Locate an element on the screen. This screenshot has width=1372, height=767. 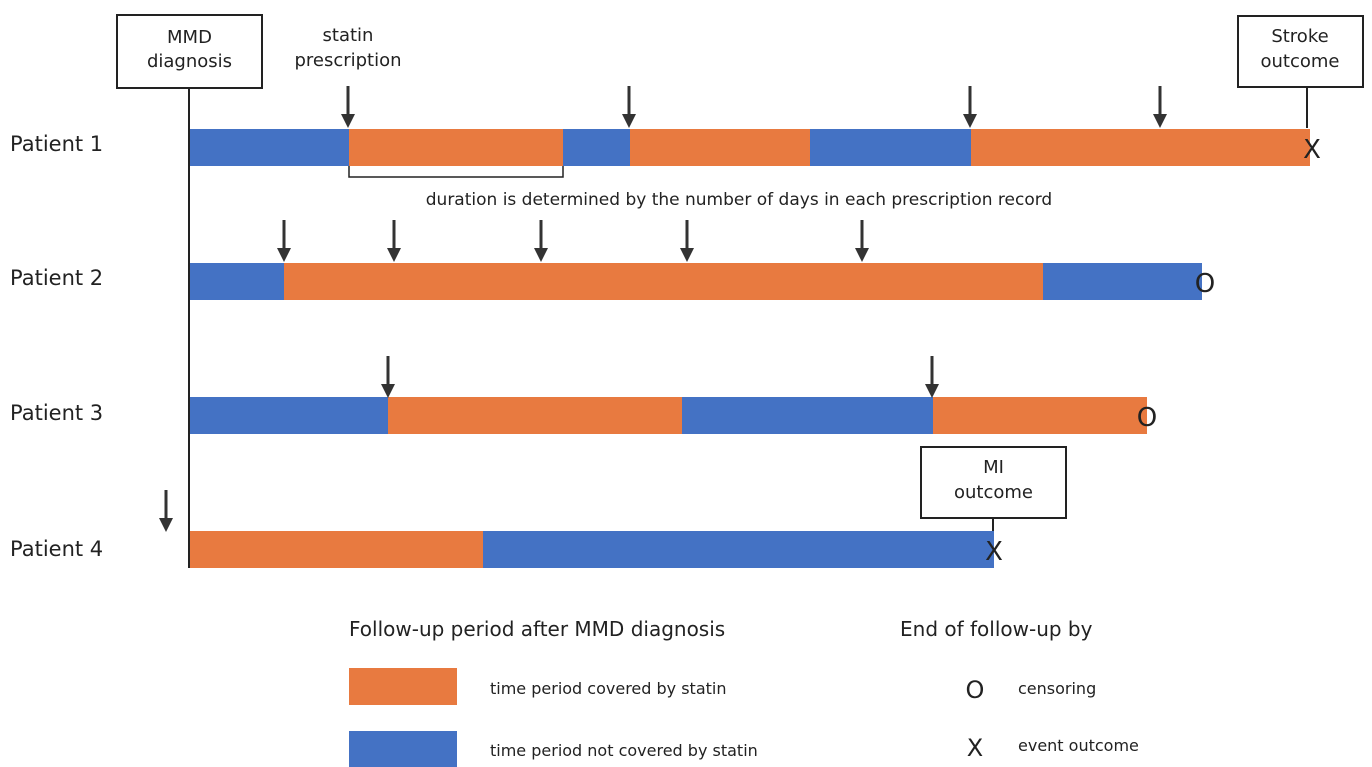
legend-end-title: End of follow-up by is located at coordinates (996, 629).